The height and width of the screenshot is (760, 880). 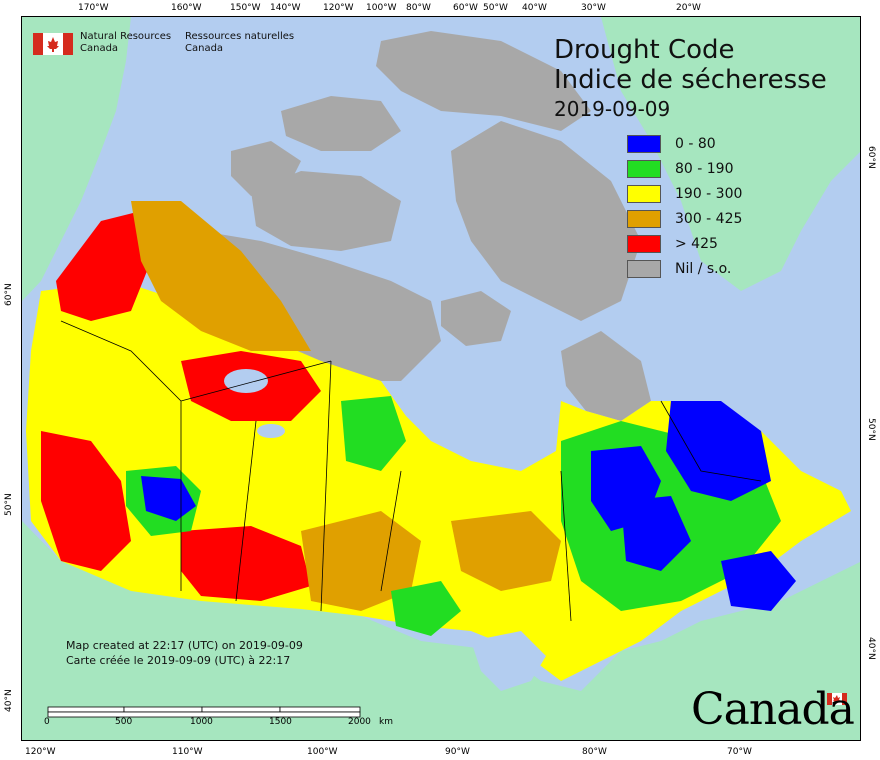 I want to click on baffin-island, so click(x=546, y=221).